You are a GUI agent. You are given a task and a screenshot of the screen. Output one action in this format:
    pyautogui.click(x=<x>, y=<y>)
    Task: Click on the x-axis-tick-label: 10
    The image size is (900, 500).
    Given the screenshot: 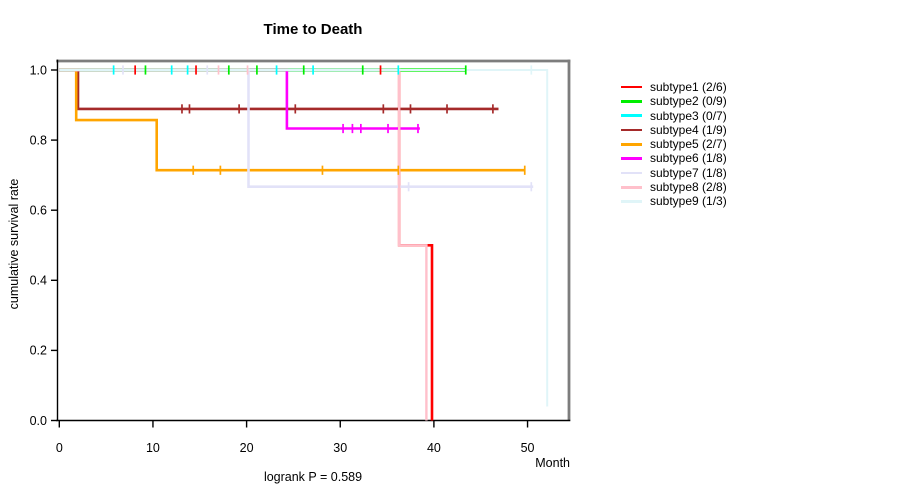 What is the action you would take?
    pyautogui.click(x=153, y=448)
    